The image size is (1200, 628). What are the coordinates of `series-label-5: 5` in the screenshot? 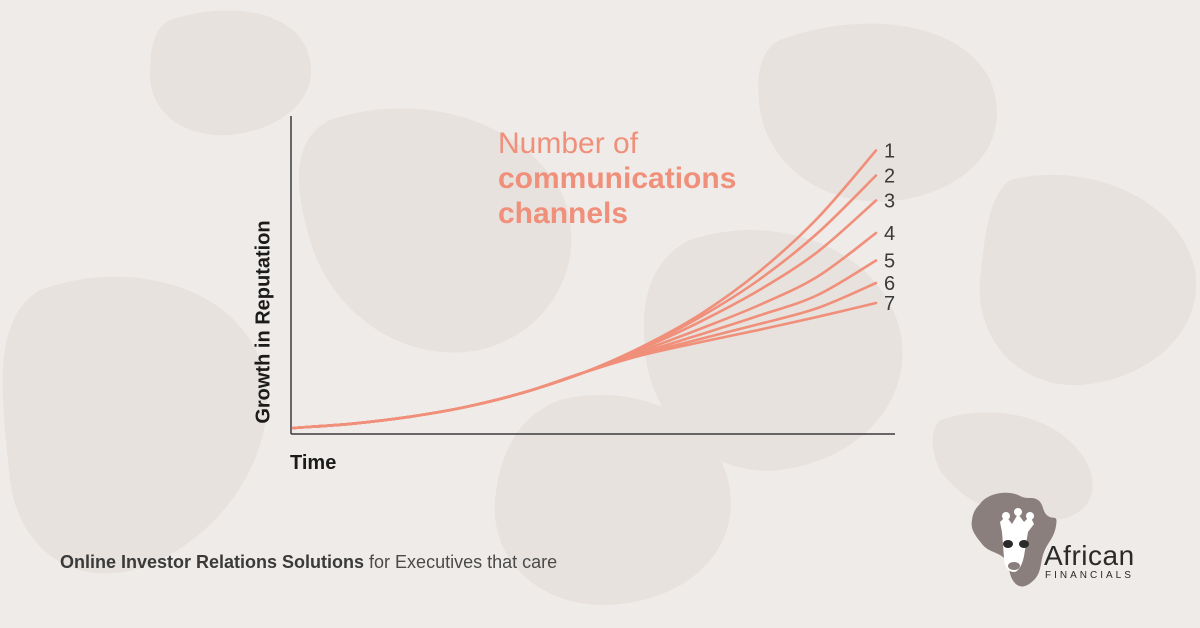 It's located at (889, 262).